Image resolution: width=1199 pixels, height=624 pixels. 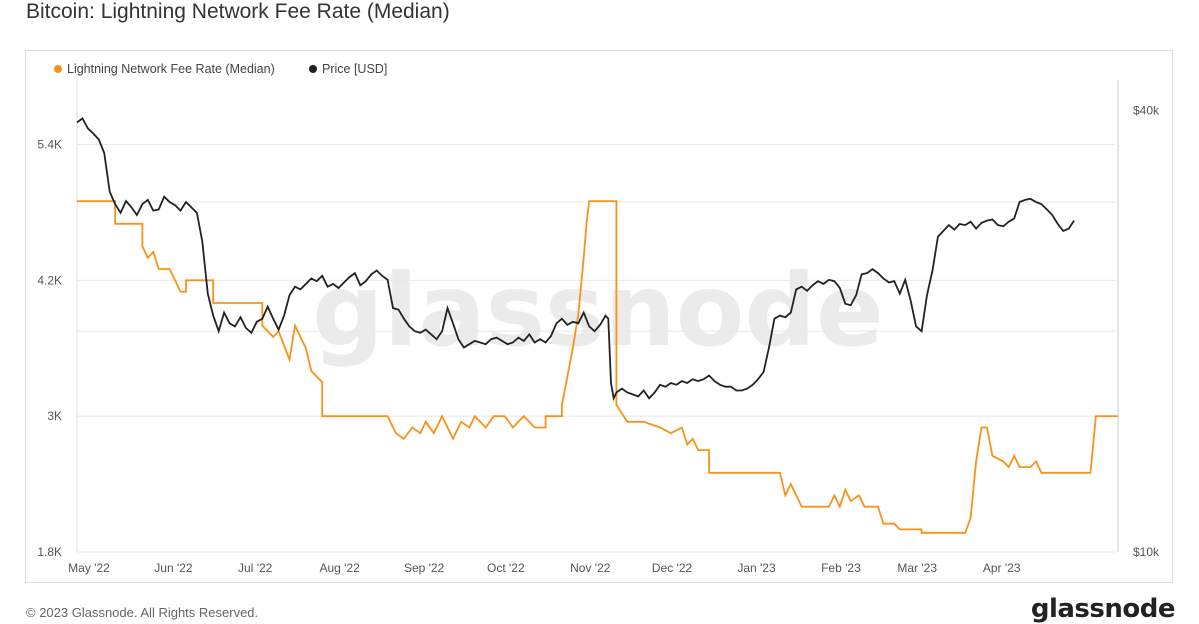 I want to click on left-axis: 1.8K 3K 4.2K 5.4K, so click(x=49, y=348).